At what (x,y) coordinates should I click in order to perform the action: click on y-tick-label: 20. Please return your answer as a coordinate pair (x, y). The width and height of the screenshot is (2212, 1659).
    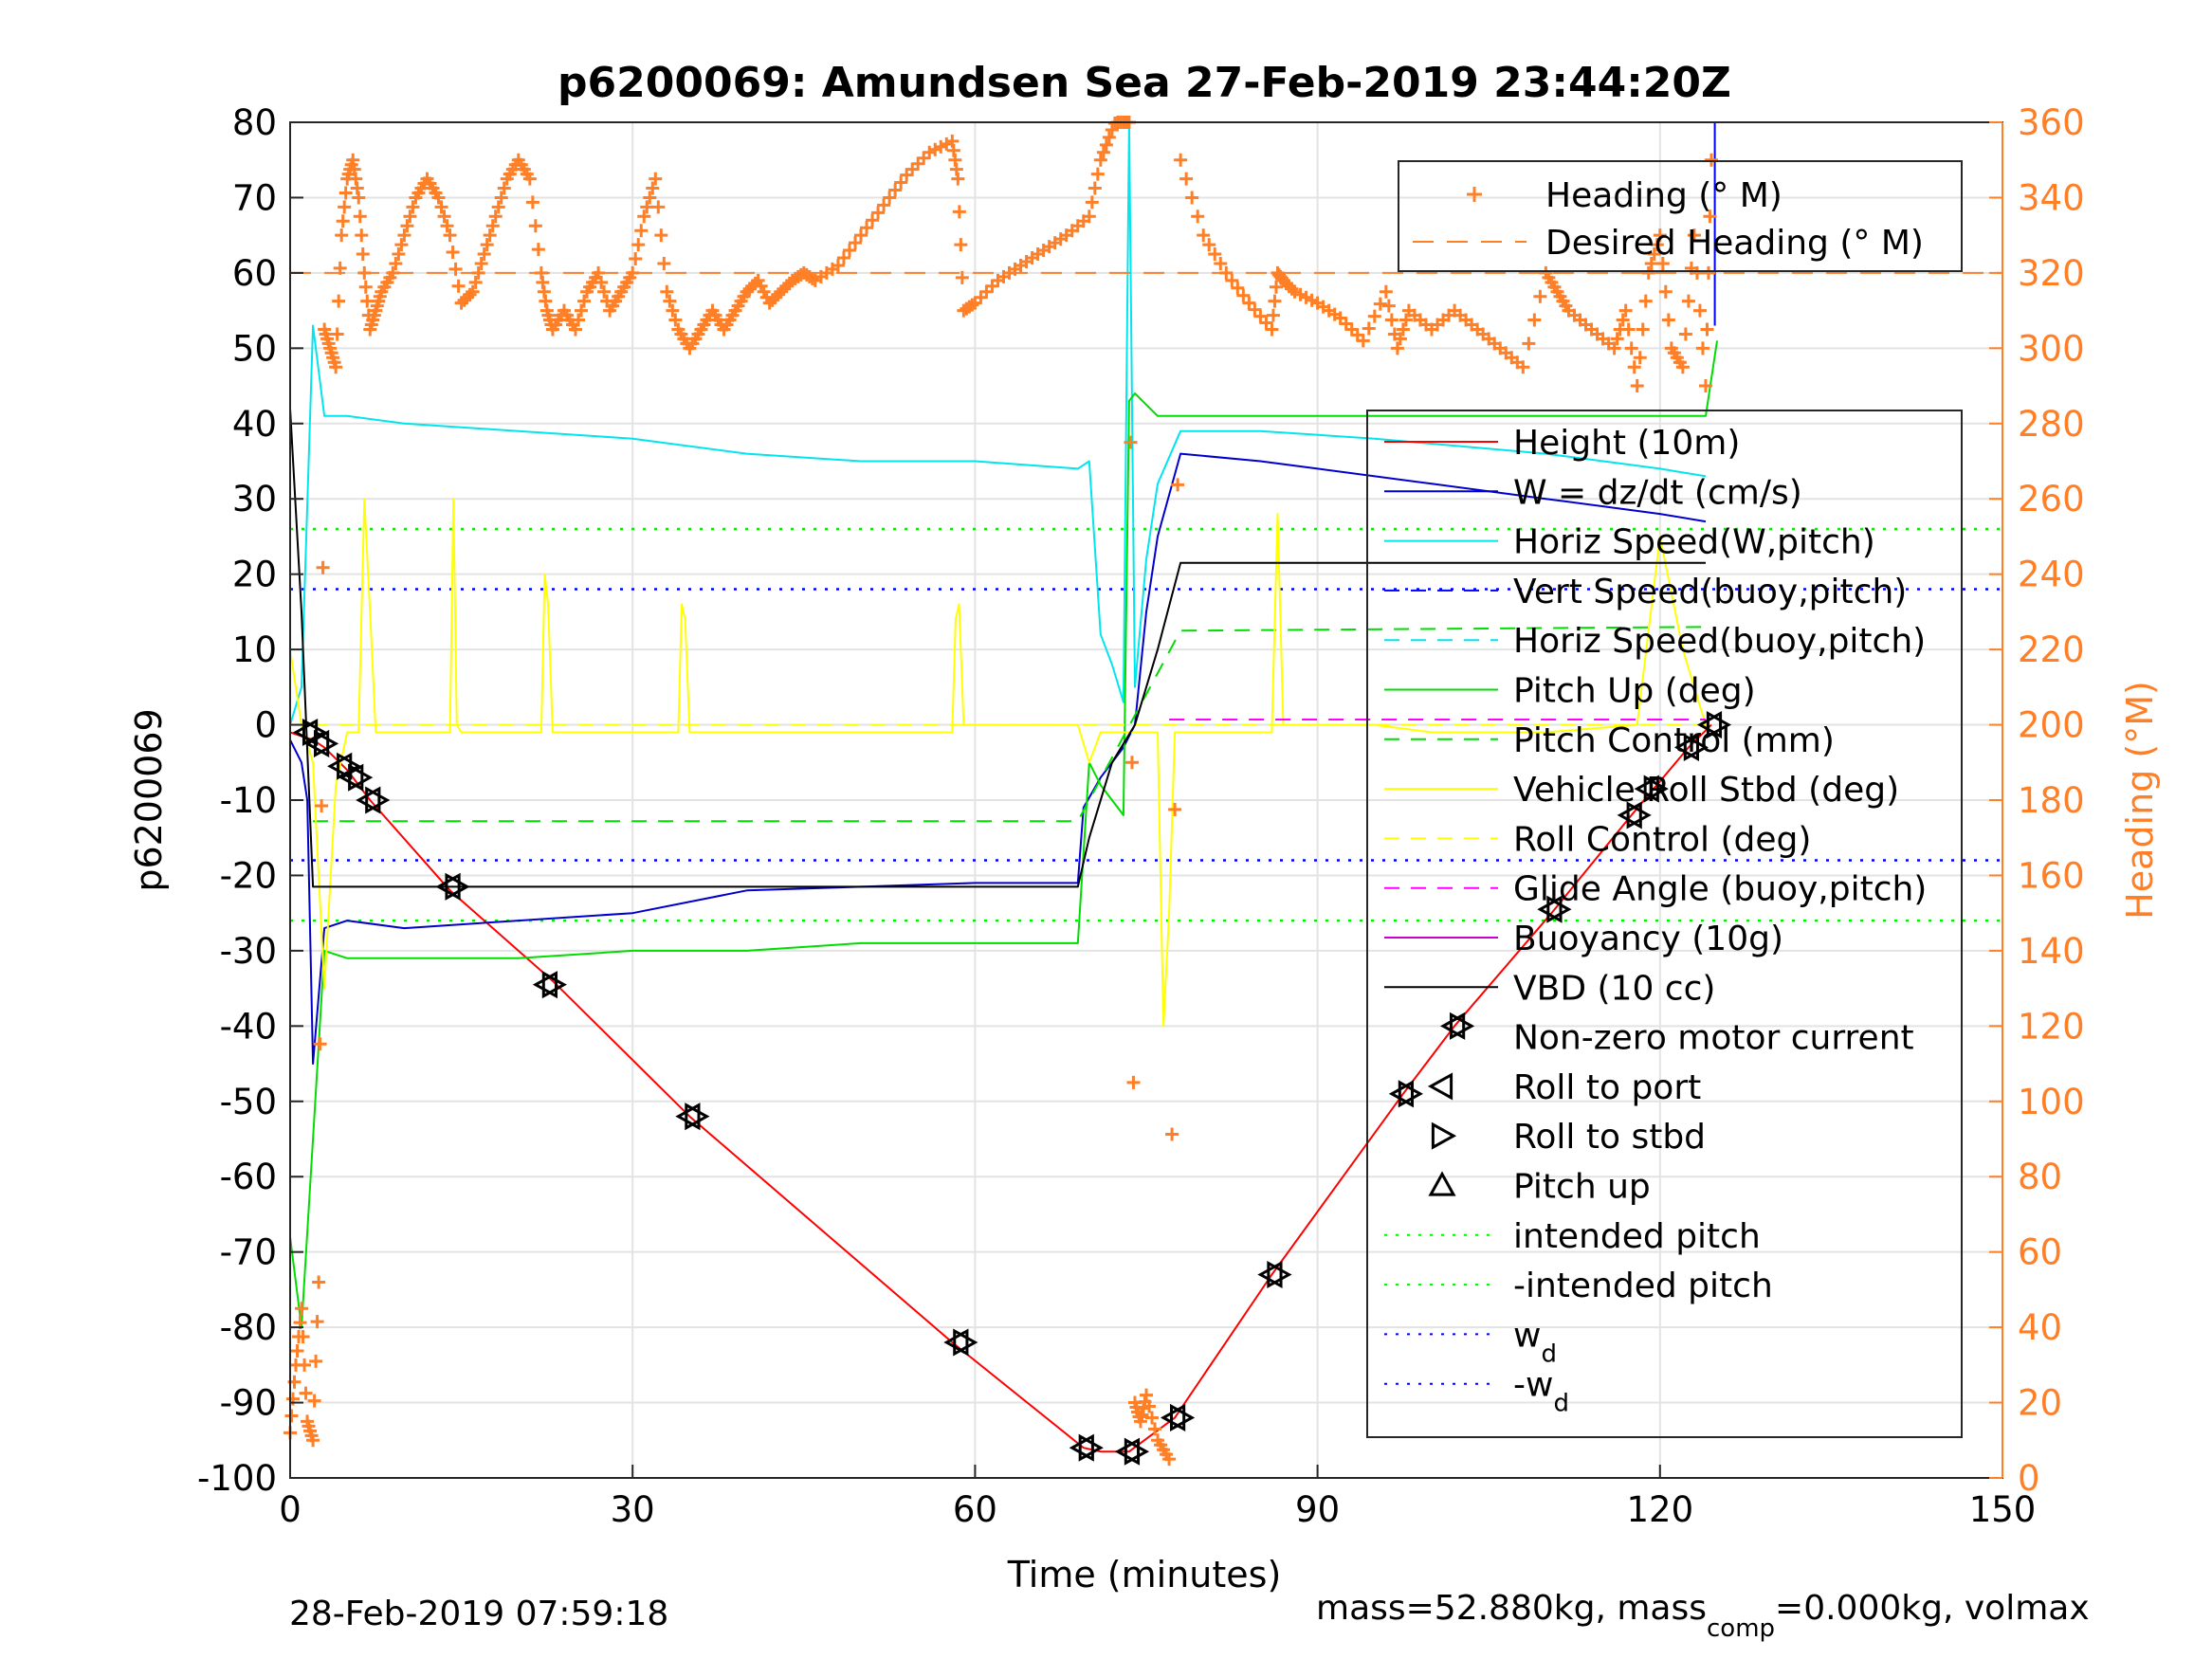
    Looking at the image, I should click on (254, 575).